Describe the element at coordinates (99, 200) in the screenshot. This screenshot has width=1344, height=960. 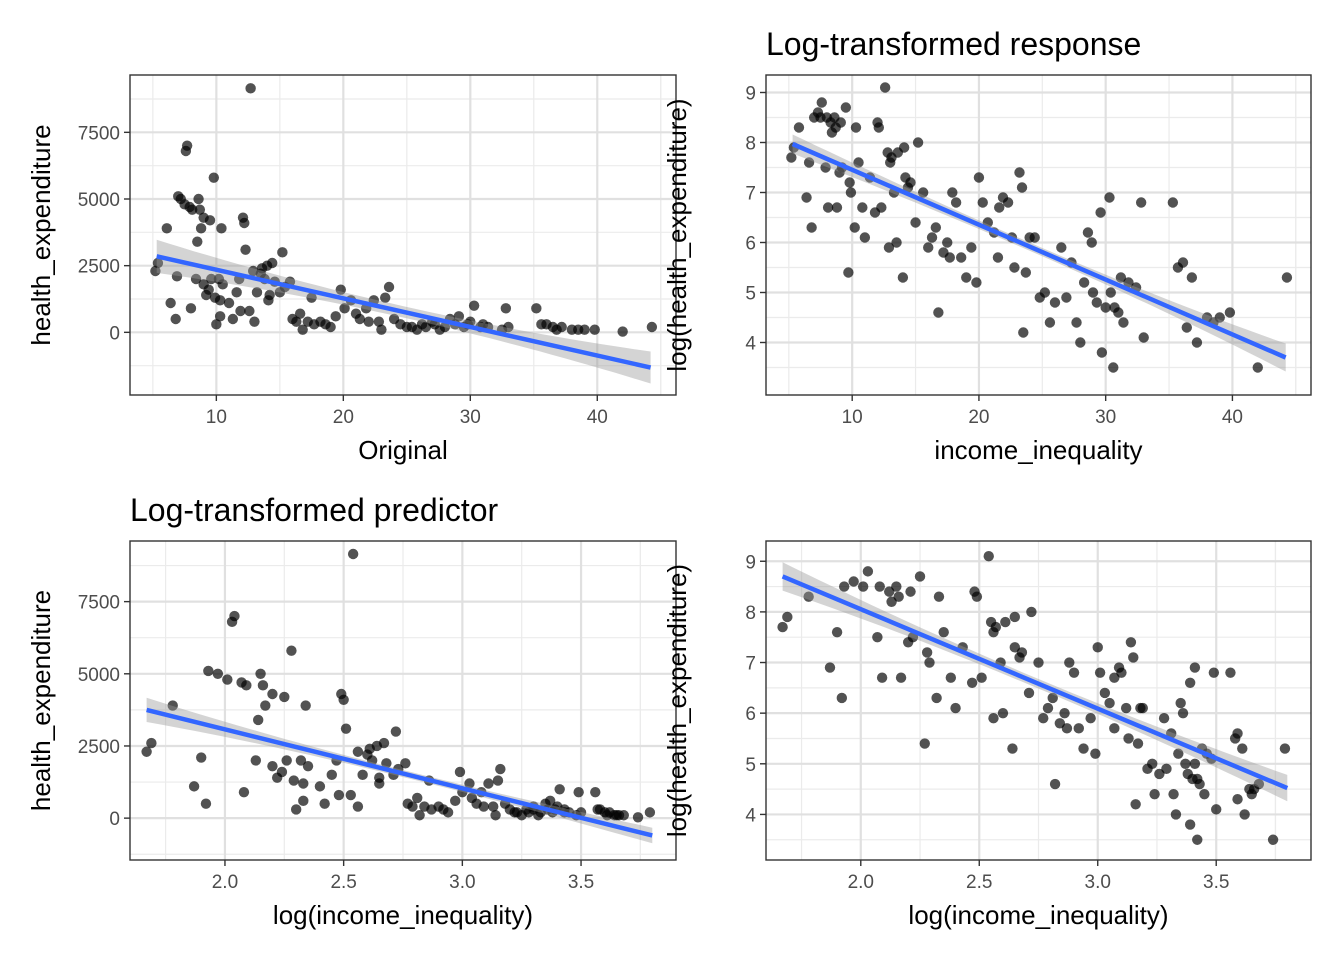
I see `y-tick-label: 5000` at that location.